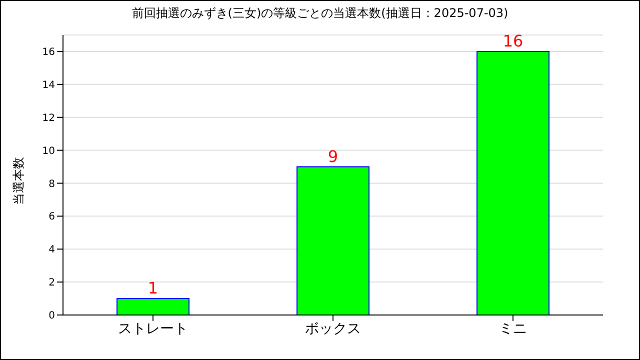 The width and height of the screenshot is (640, 360). I want to click on y-axis-title: 当選本数, so click(18, 181).